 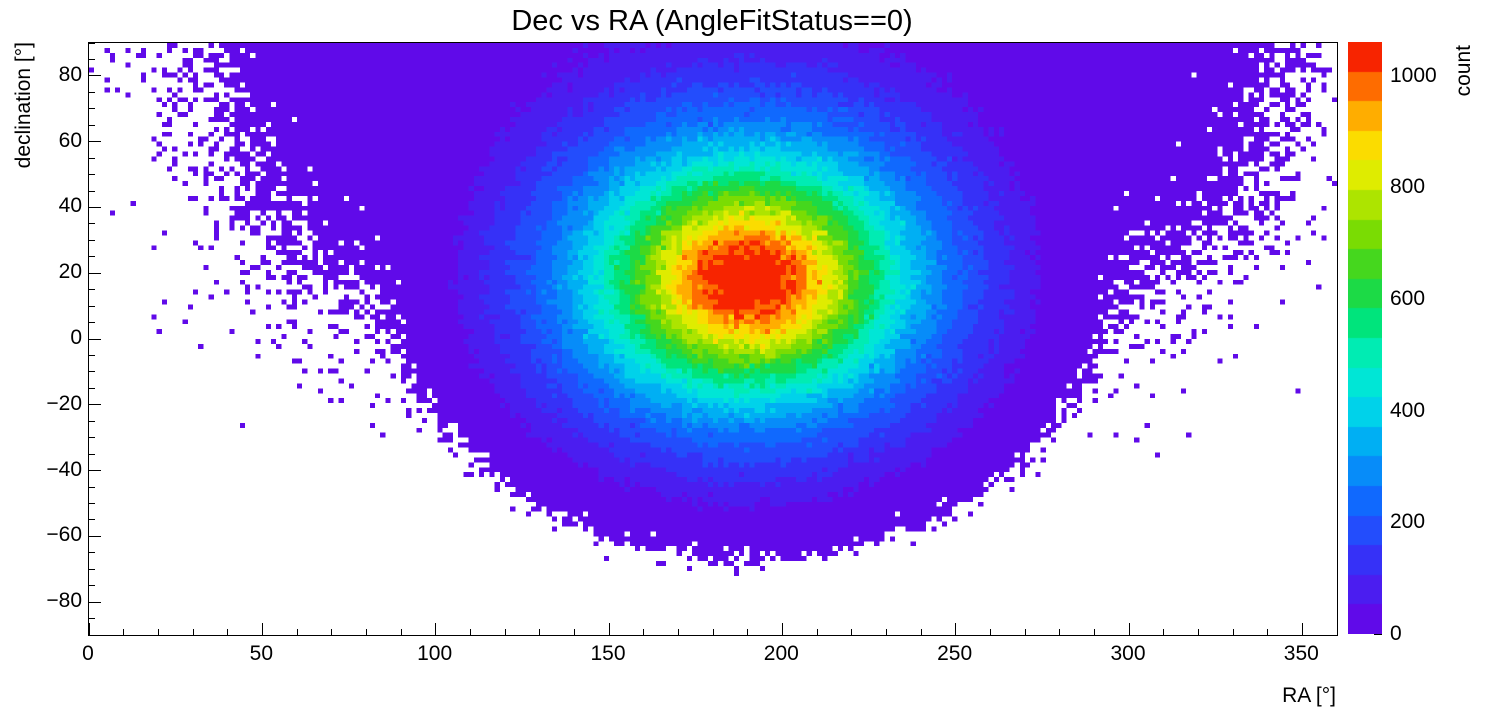 I want to click on y-tick-label: 80, so click(x=70, y=74).